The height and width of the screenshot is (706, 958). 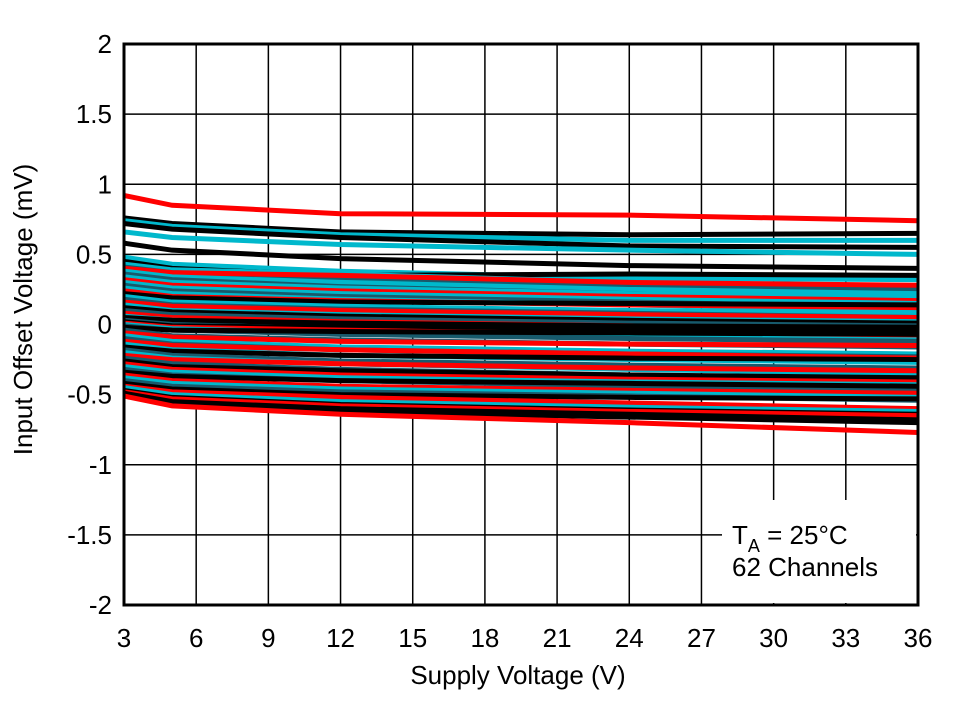 I want to click on y-tick-label: -1, so click(x=100, y=465).